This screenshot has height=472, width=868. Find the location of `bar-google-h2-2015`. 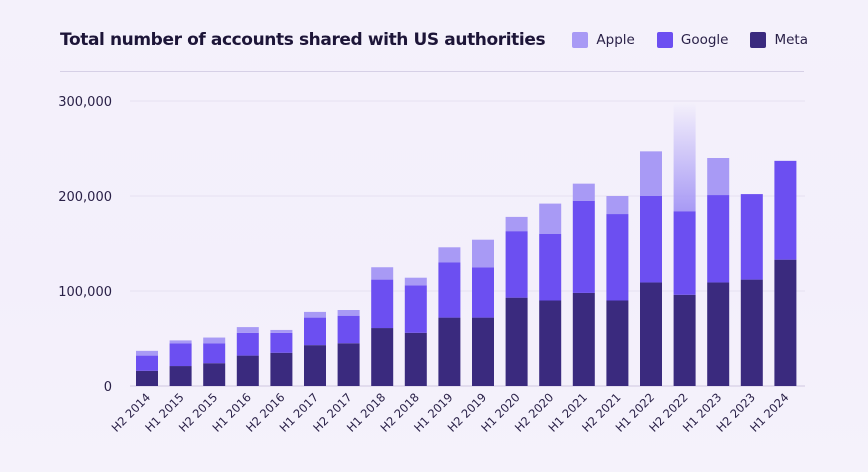

bar-google-h2-2015 is located at coordinates (214, 353).